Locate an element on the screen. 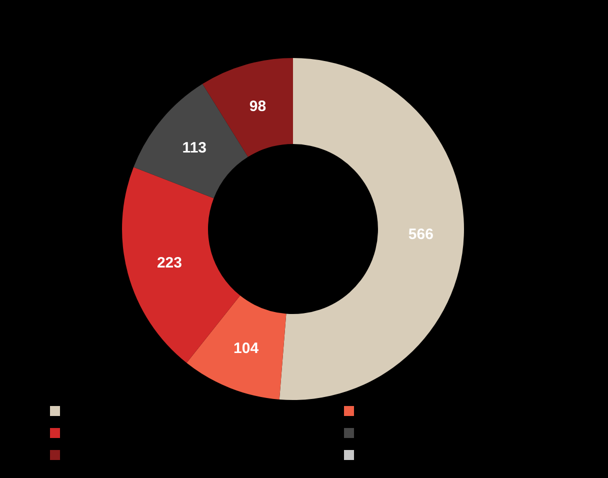 The width and height of the screenshot is (608, 478). data-label: 104 is located at coordinates (247, 349).